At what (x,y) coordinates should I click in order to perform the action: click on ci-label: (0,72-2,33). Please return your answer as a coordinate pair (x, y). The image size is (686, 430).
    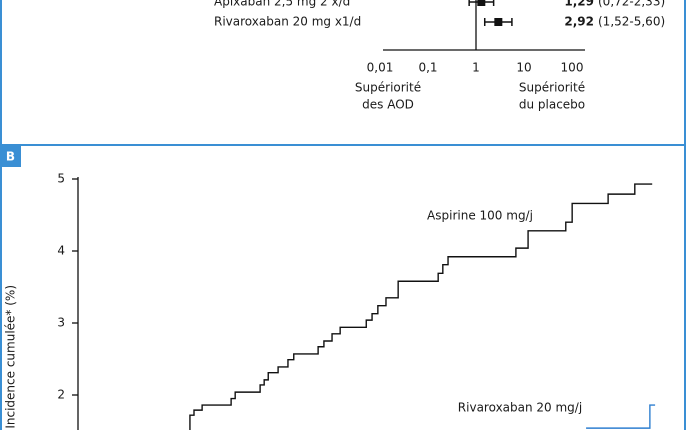
    Looking at the image, I should click on (631, 4).